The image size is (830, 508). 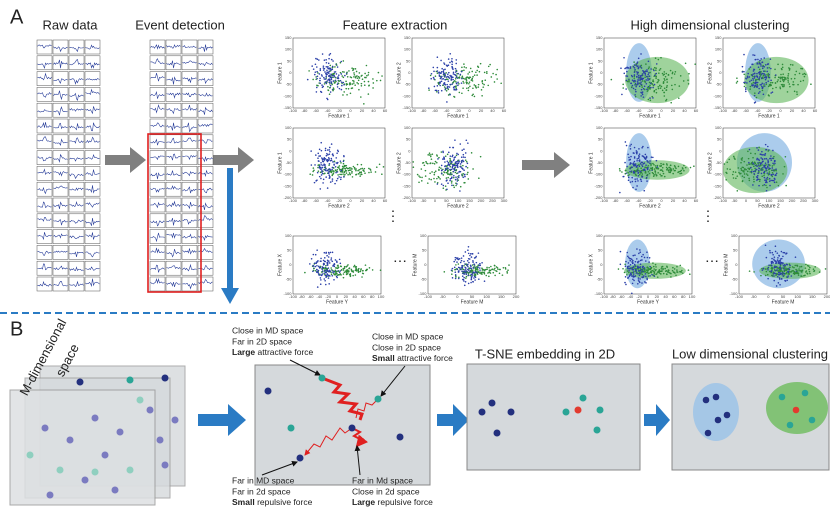 What do you see at coordinates (425, 264) in the screenshot?
I see `y-tick-label: 0` at bounding box center [425, 264].